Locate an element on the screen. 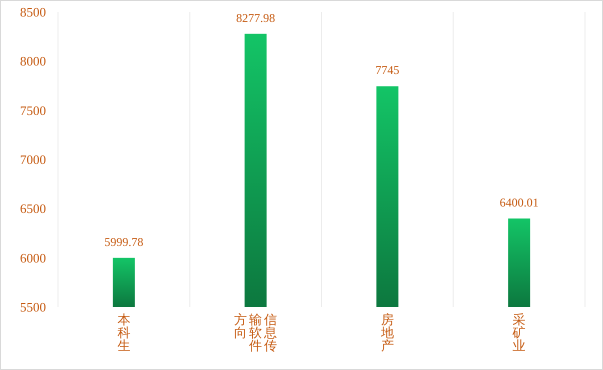 The height and width of the screenshot is (370, 603). data-label: 5999.78 is located at coordinates (124, 241).